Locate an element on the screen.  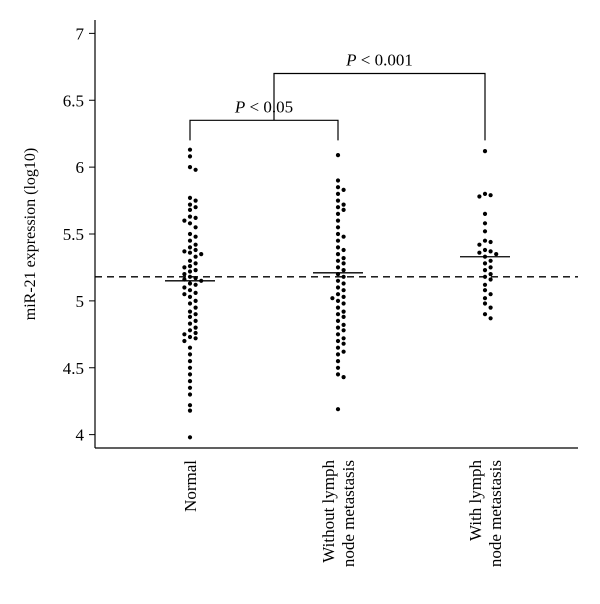
y-tick-label: 4.5 is located at coordinates (73, 368).